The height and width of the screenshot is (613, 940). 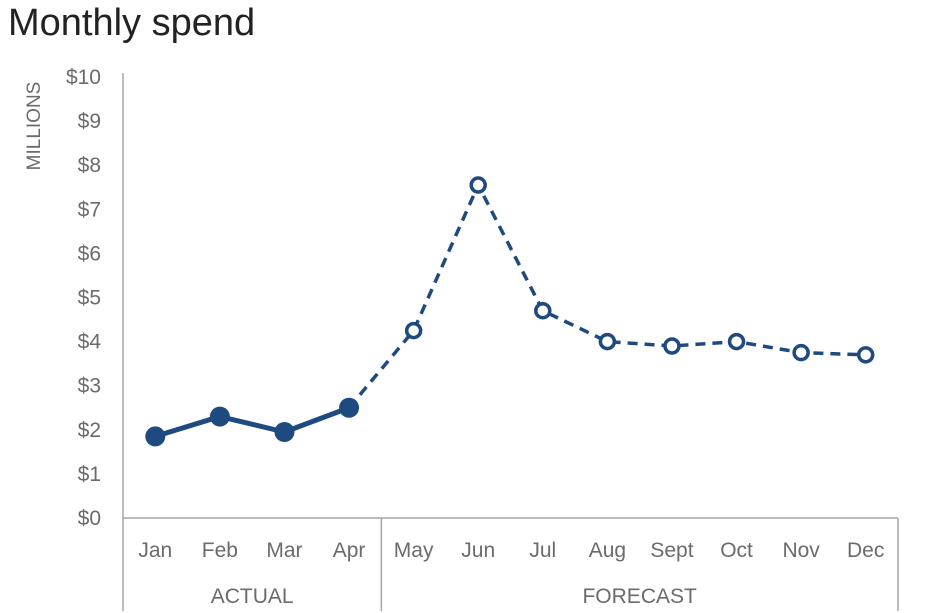 What do you see at coordinates (83, 77) in the screenshot?
I see `y-tick-label: $10` at bounding box center [83, 77].